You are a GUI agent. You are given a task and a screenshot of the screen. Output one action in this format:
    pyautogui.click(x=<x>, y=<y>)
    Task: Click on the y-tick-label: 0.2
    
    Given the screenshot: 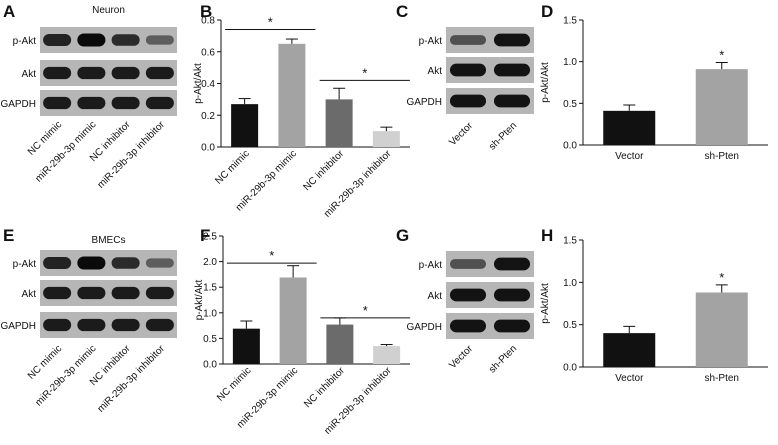 What is the action you would take?
    pyautogui.click(x=208, y=116)
    